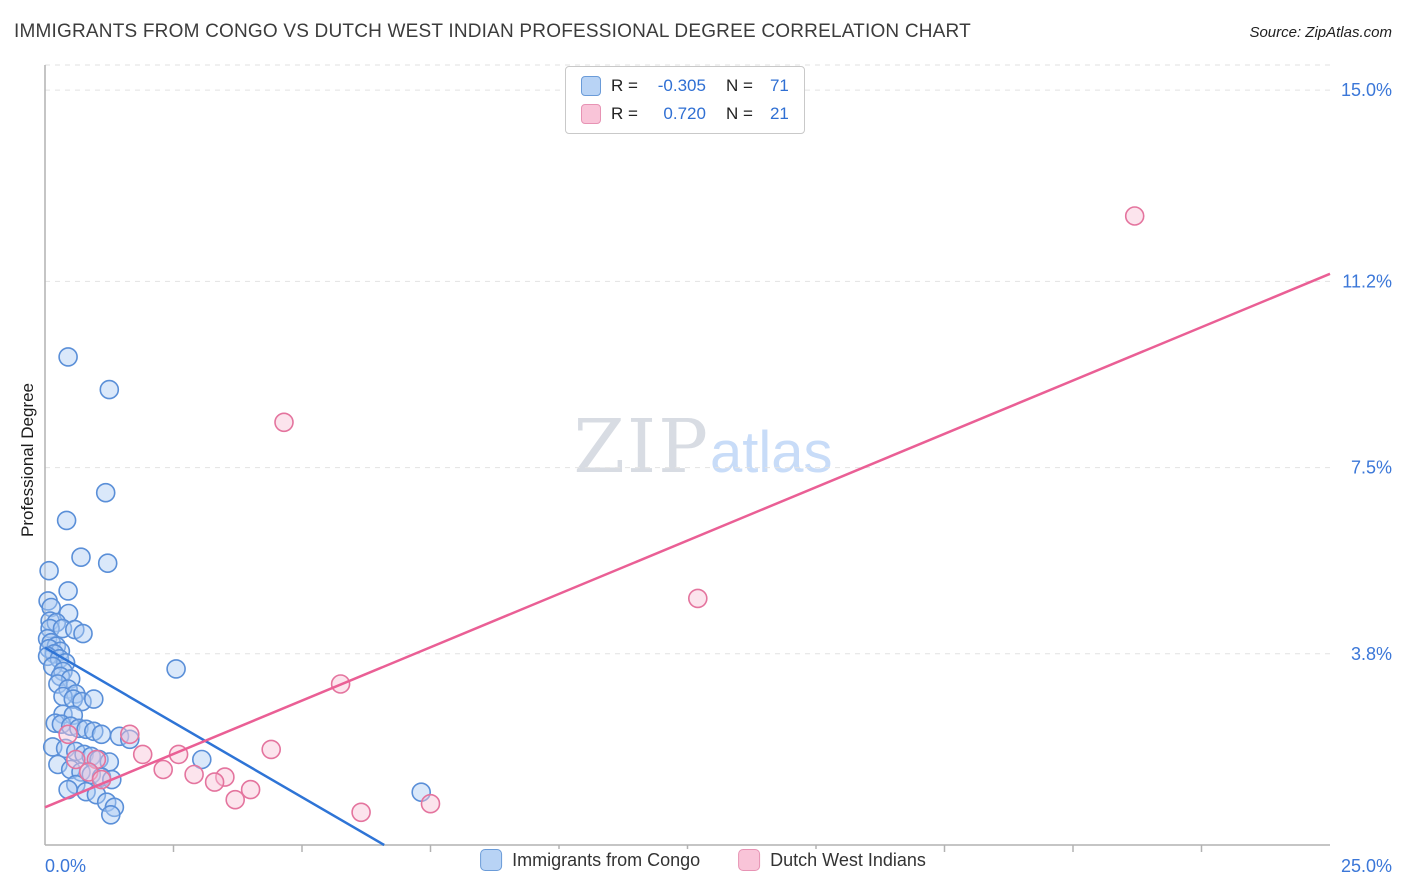 Image resolution: width=1406 pixels, height=892 pixels. I want to click on dwi-legend-label: Dutch West Indians, so click(848, 859).